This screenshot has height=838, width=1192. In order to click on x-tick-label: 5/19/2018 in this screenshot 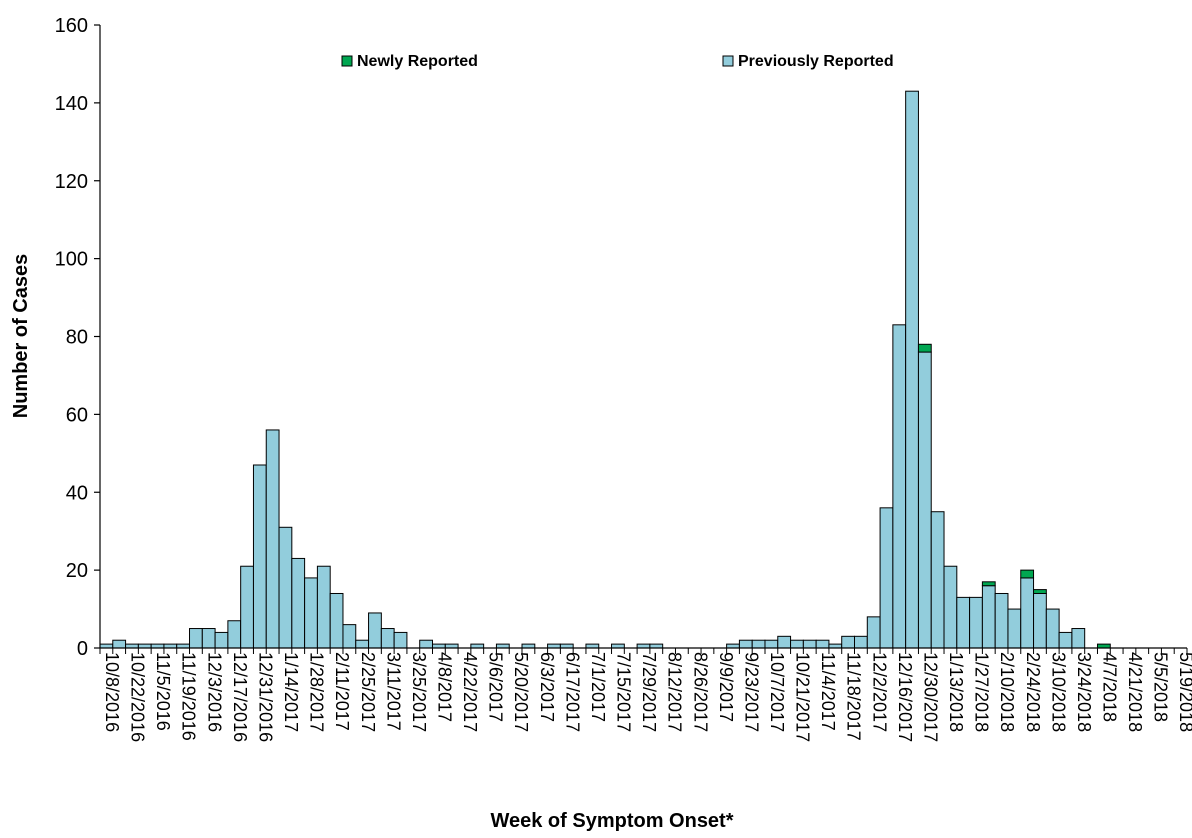, I will do `click(1184, 692)`.